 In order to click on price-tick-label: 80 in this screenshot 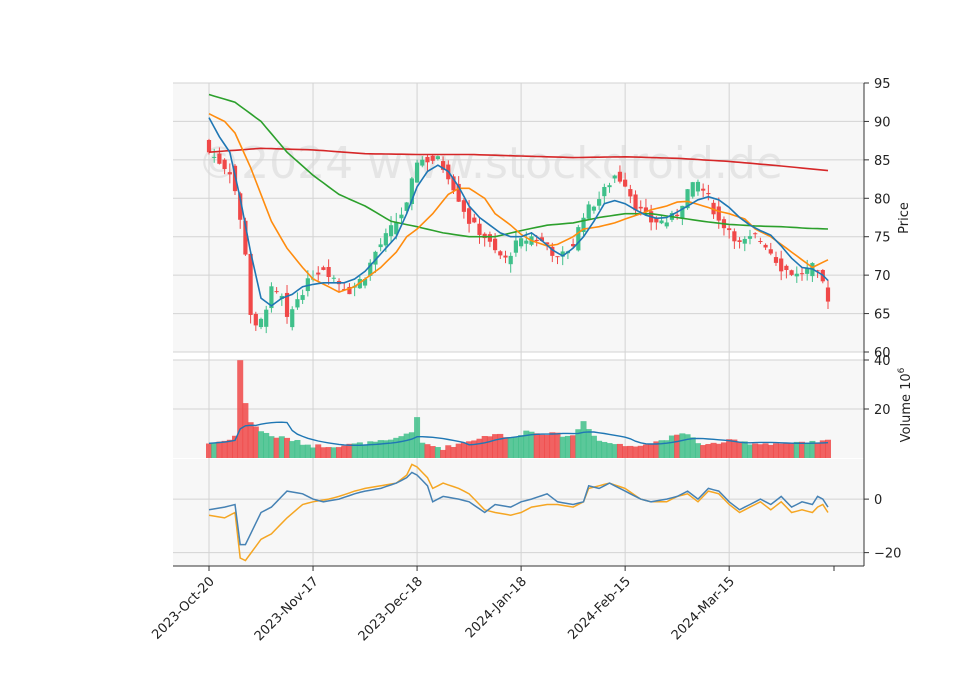, I will do `click(882, 199)`.